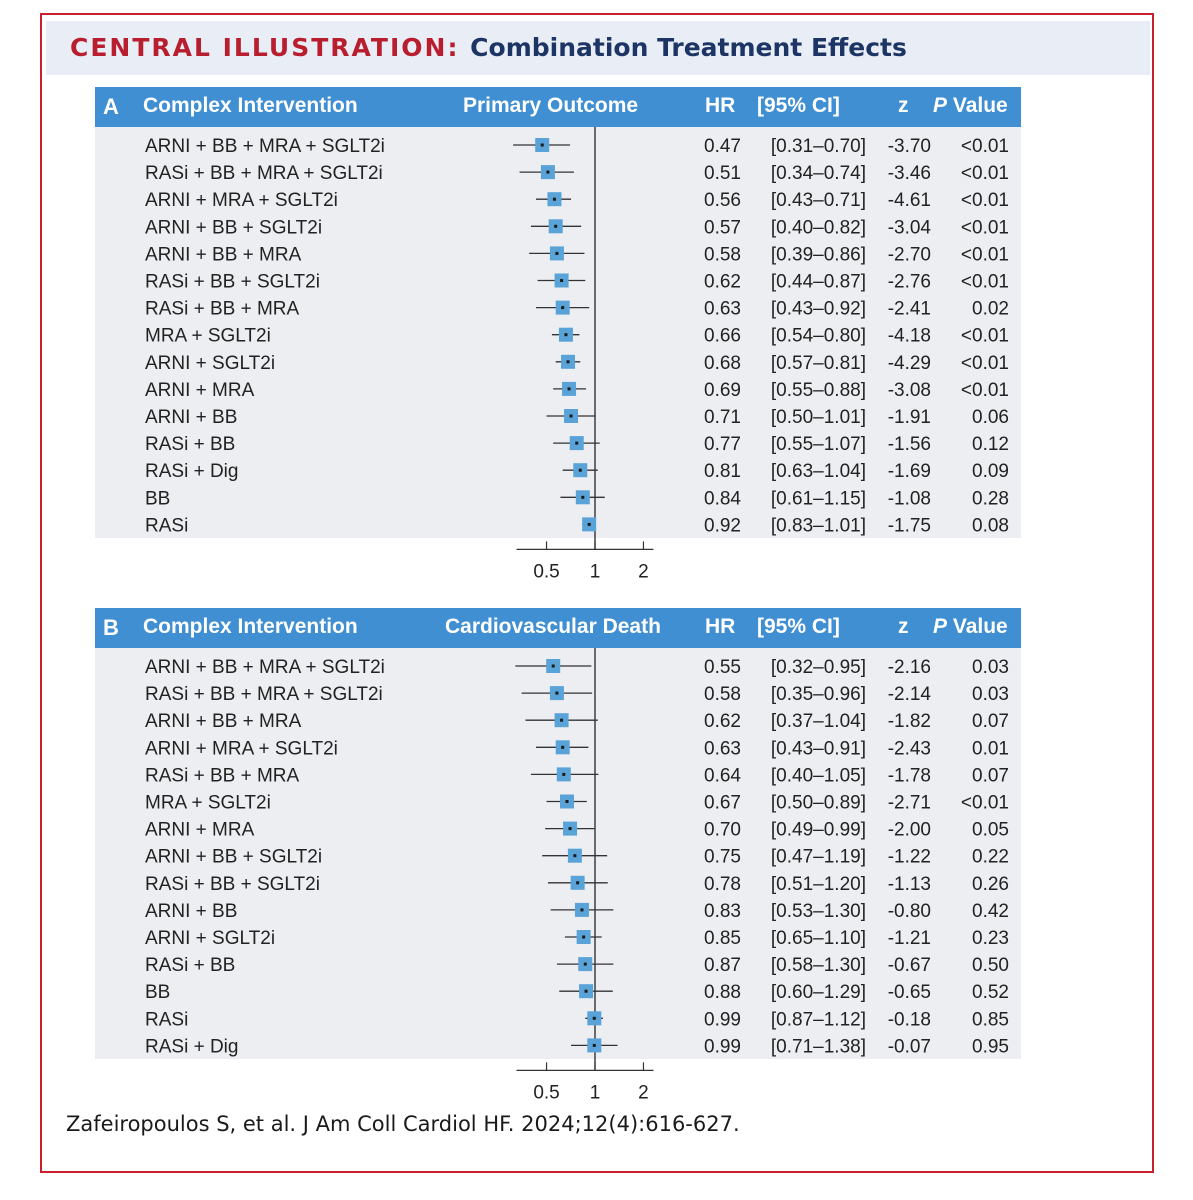  What do you see at coordinates (909, 200) in the screenshot?
I see `panel-a-z-value: -4.61` at bounding box center [909, 200].